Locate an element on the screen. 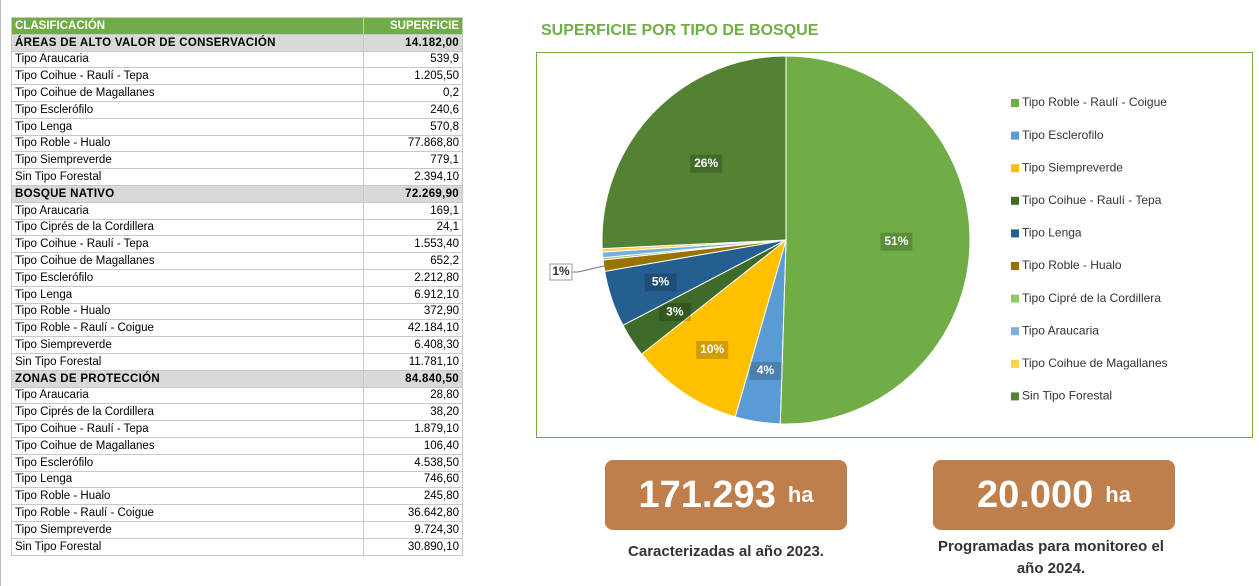 This screenshot has height=586, width=1259. data-label: 1% is located at coordinates (561, 271).